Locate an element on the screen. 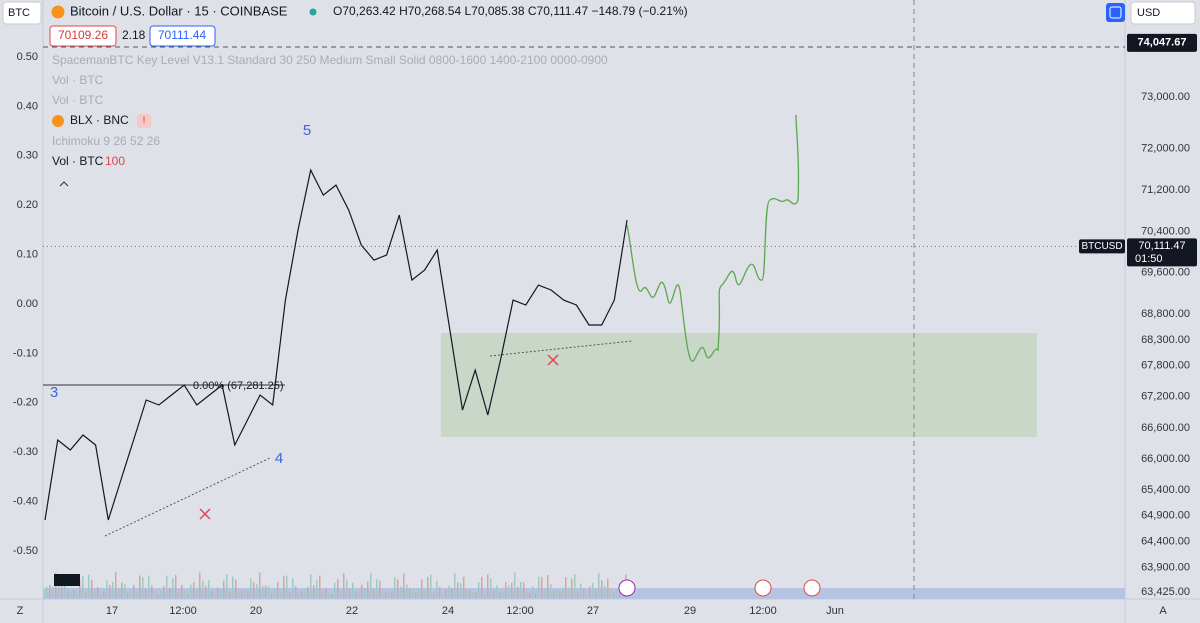 This screenshot has width=1200, height=623. current-price-label: 70,111.47 is located at coordinates (1161, 246).